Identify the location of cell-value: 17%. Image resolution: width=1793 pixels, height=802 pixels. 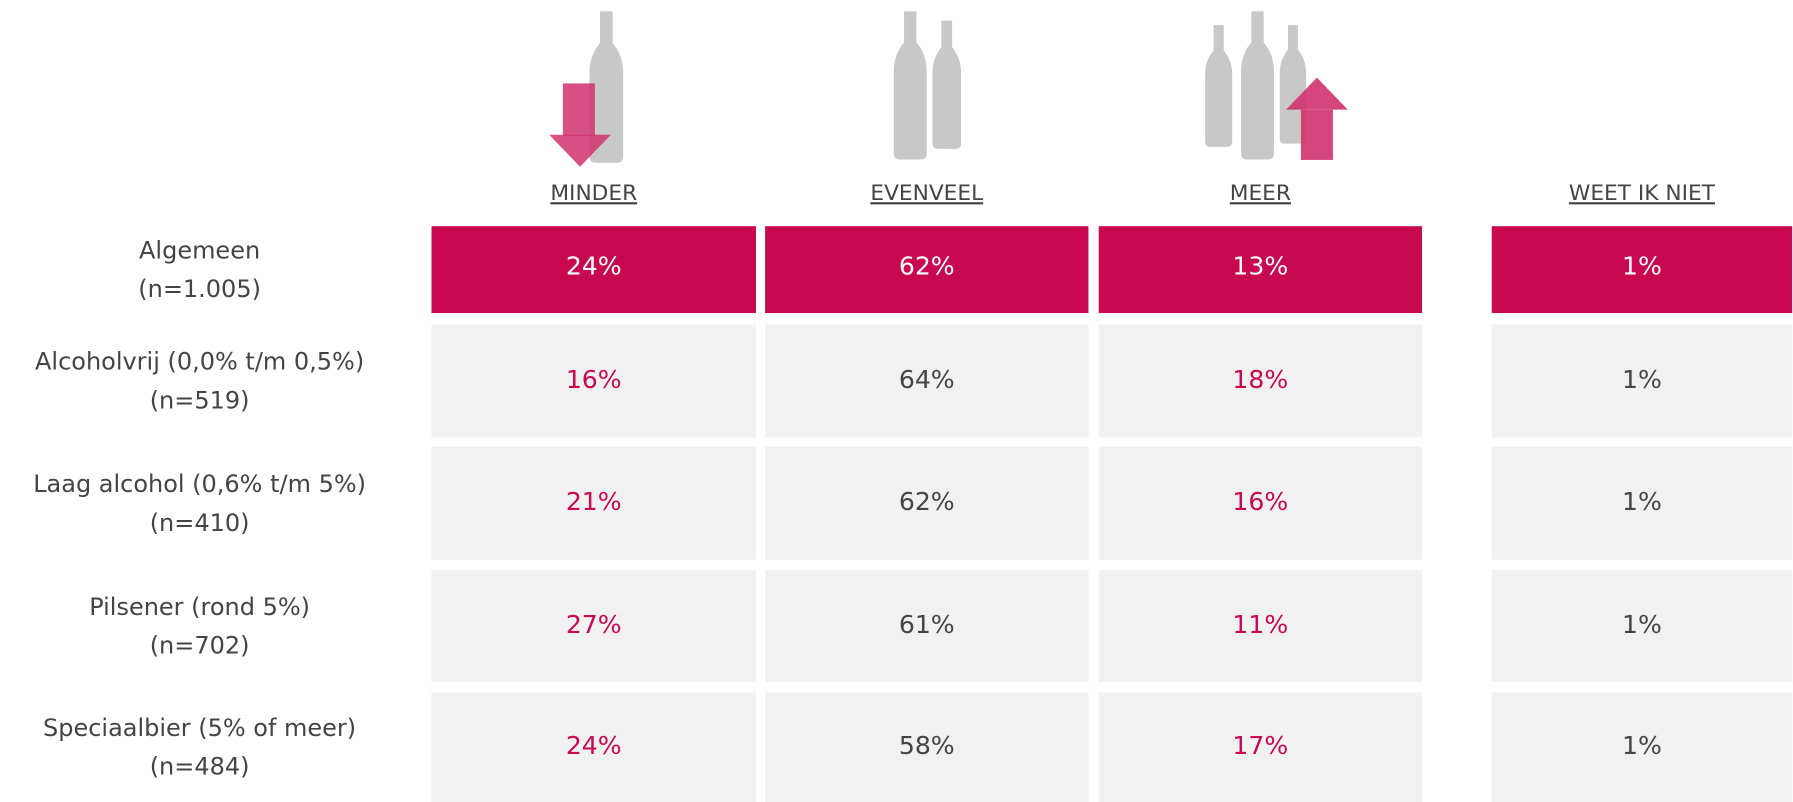
(1260, 745).